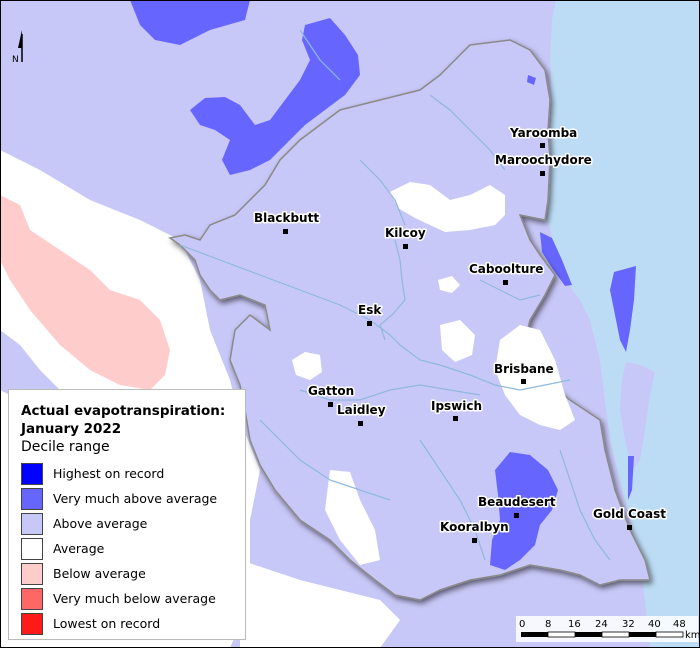 This screenshot has height=648, width=700. What do you see at coordinates (574, 624) in the screenshot?
I see `scale-tick-16: 16` at bounding box center [574, 624].